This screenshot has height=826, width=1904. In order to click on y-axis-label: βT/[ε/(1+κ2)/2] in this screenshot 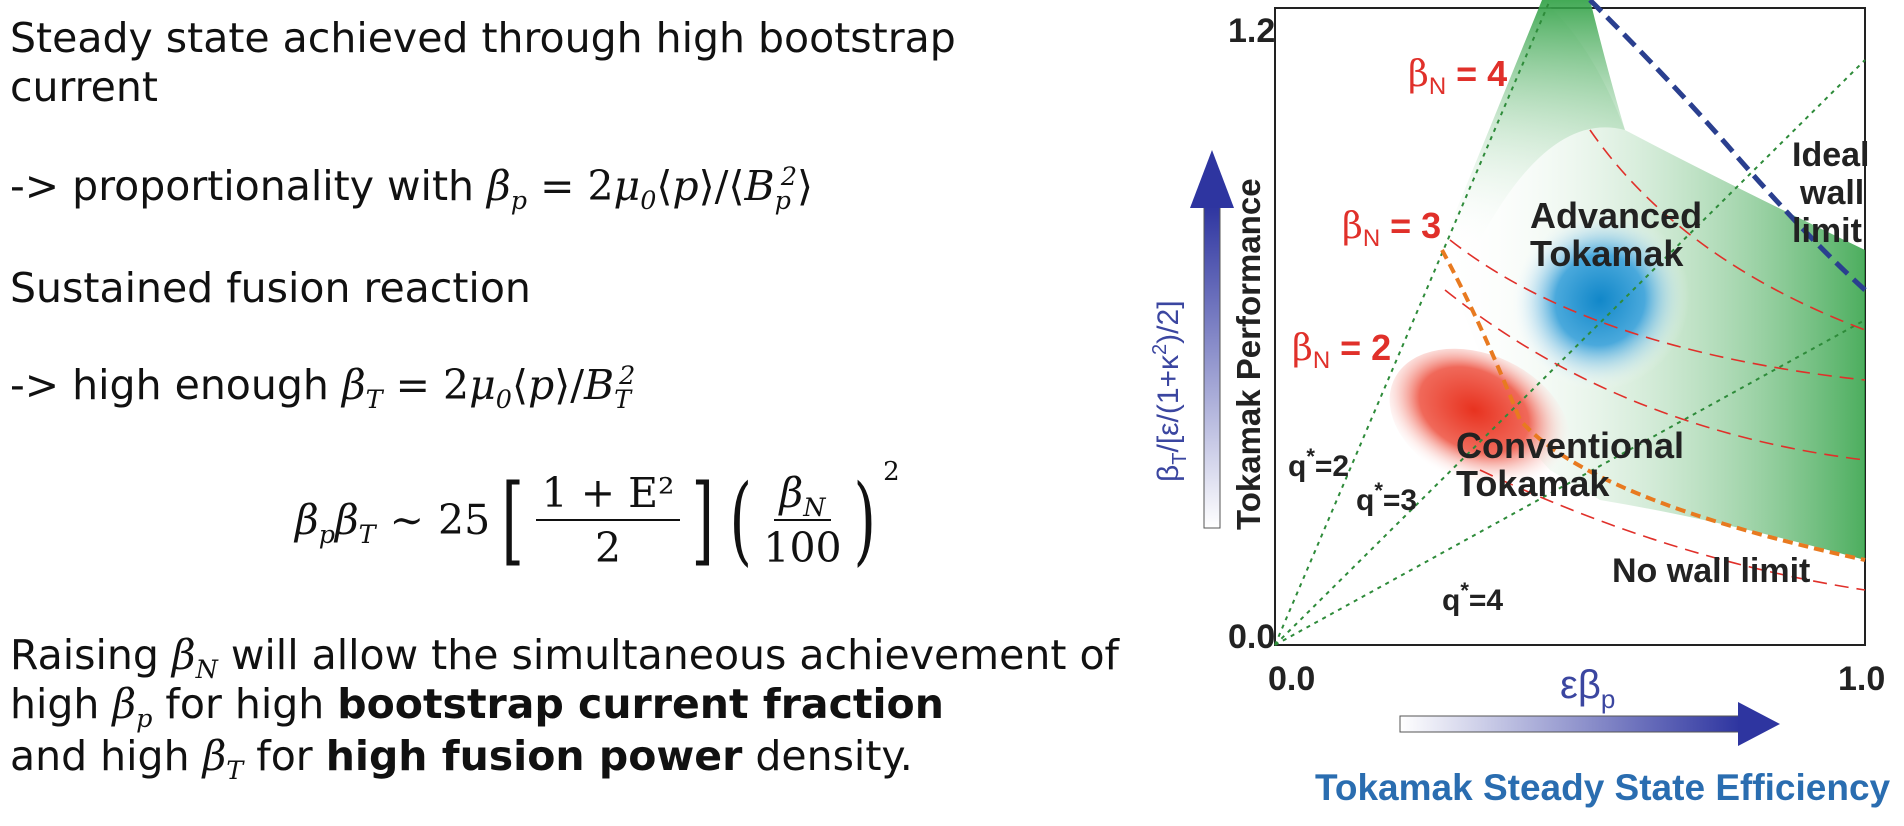, I will do `click(1170, 391)`.